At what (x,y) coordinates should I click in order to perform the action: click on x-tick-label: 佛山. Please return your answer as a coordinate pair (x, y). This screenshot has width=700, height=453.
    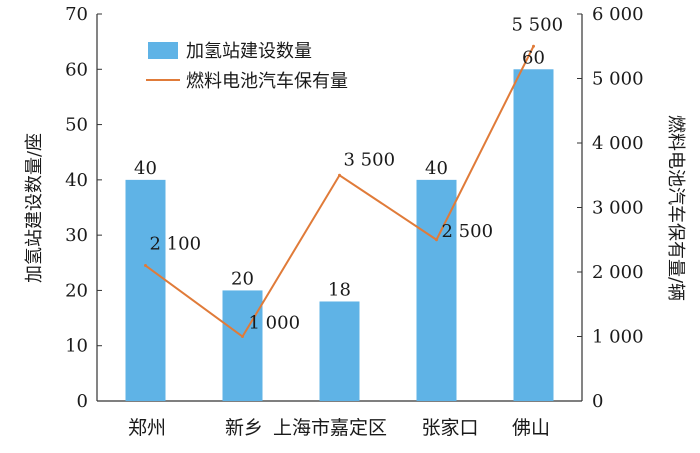
    Looking at the image, I should click on (531, 428).